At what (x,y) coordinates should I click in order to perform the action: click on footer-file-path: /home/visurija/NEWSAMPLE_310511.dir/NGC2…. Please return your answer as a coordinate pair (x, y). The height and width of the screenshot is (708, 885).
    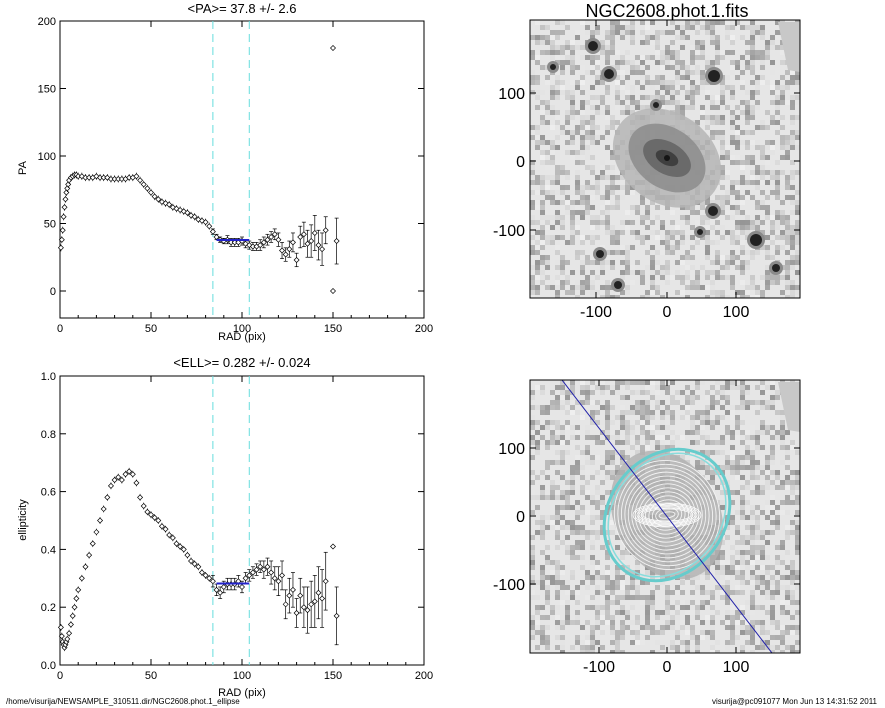
    Looking at the image, I should click on (123, 701).